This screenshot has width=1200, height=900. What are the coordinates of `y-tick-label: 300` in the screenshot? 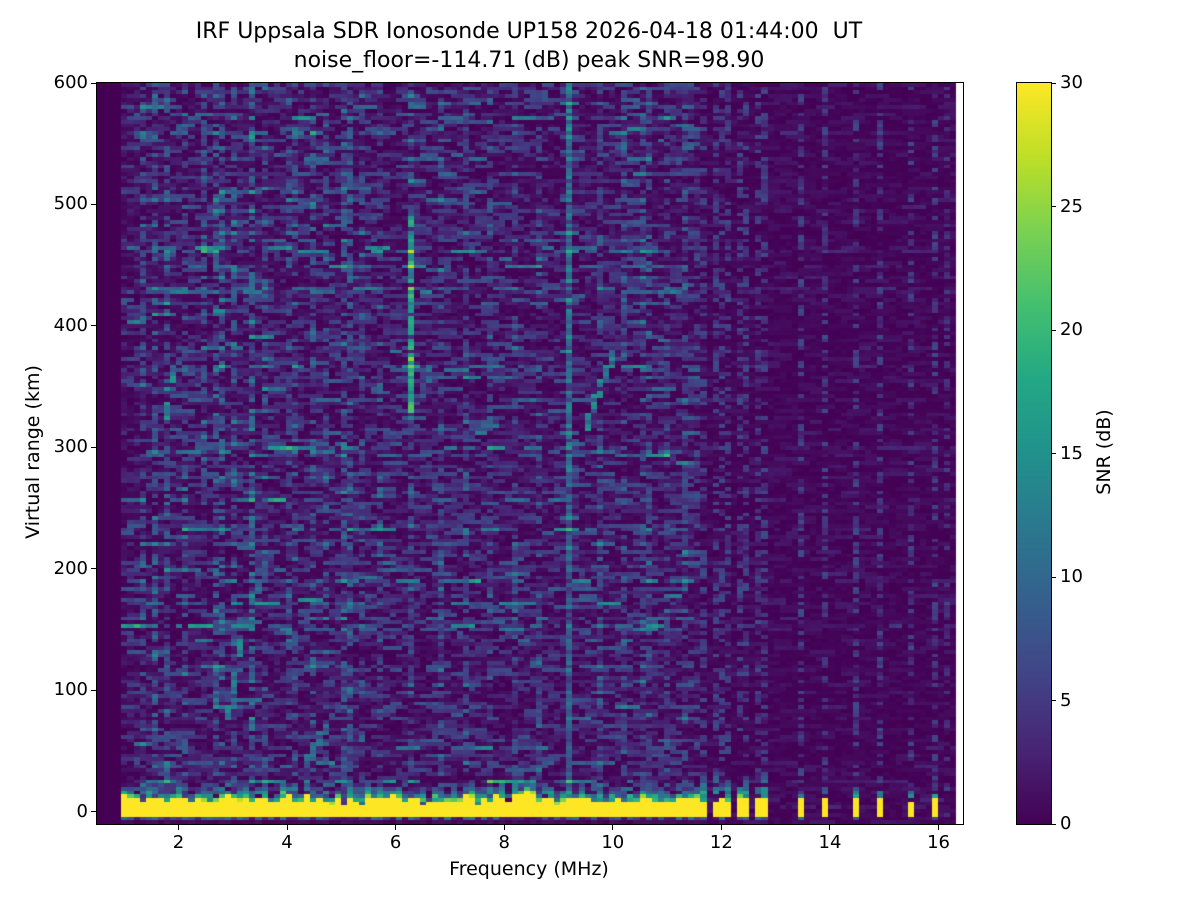 It's located at (70, 447).